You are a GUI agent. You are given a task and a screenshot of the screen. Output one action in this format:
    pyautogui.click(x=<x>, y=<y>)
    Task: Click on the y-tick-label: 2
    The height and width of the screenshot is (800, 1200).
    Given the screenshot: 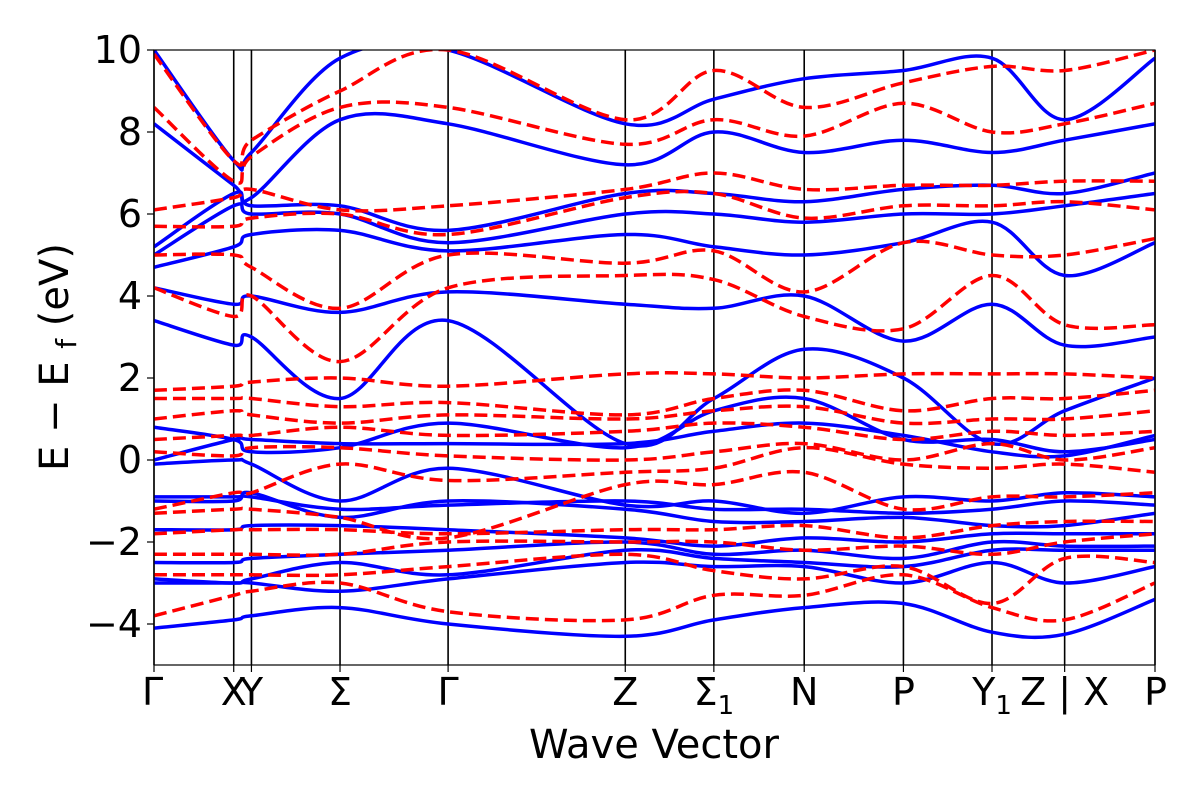 What is the action you would take?
    pyautogui.click(x=130, y=378)
    